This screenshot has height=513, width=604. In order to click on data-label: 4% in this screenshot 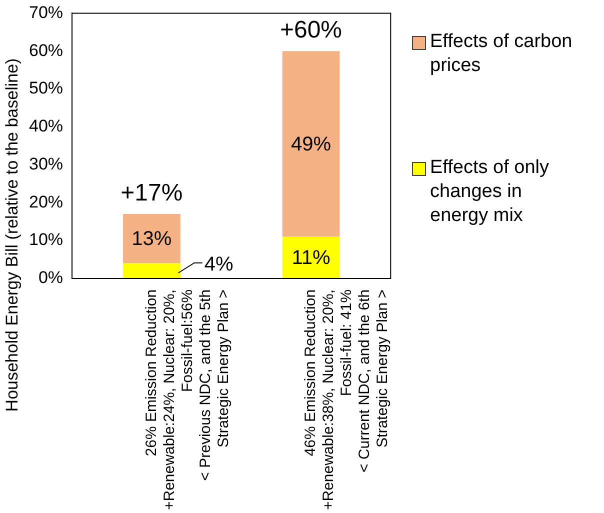, I will do `click(219, 264)`.